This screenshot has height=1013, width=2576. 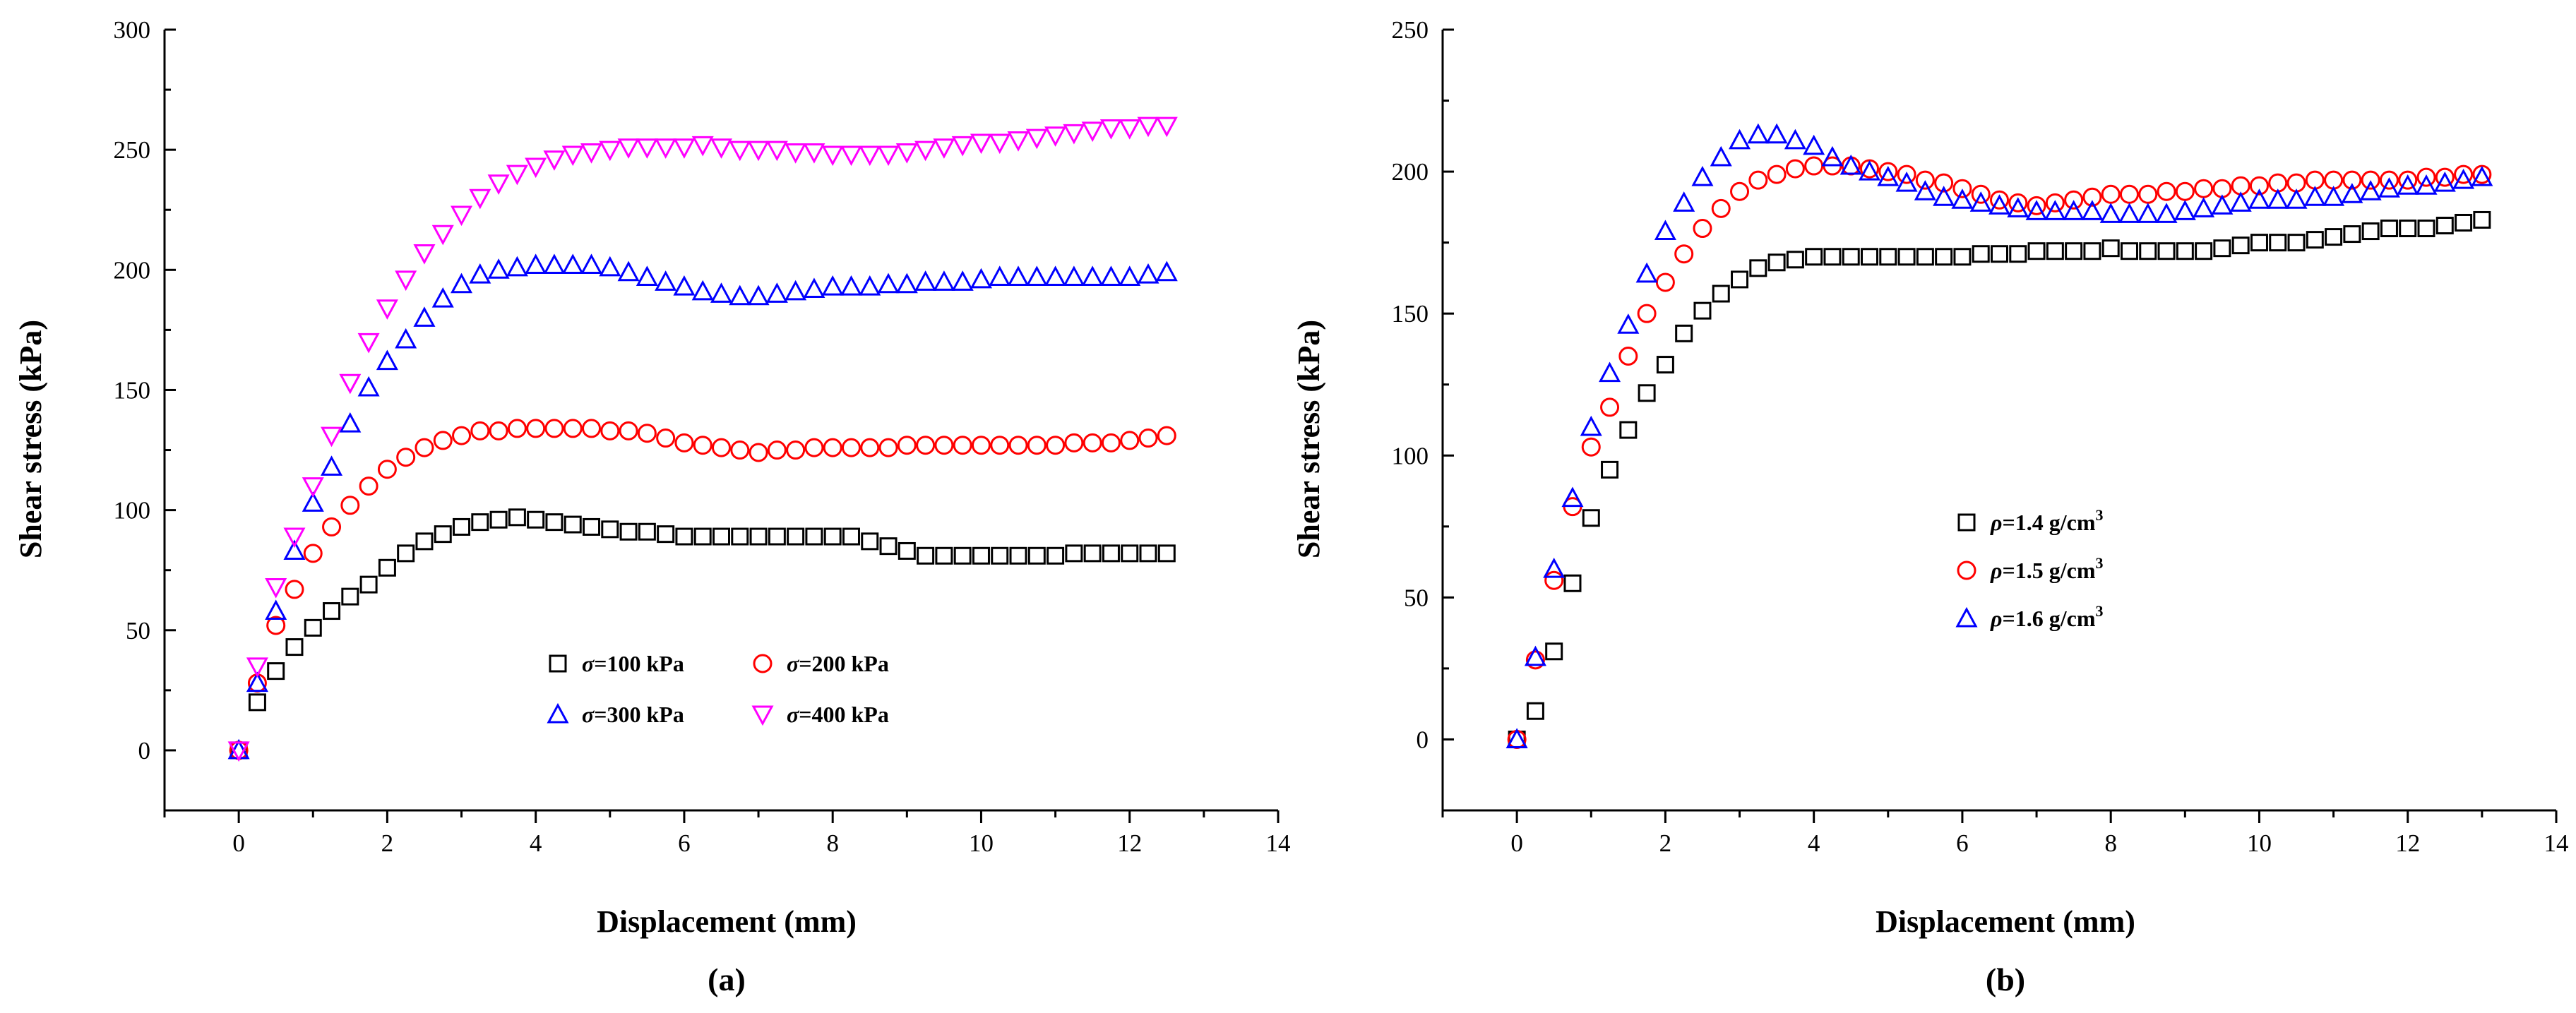 What do you see at coordinates (2030, 520) in the screenshot?
I see `panel-b-legend-item-1: ρ=1.4 g/cm3` at bounding box center [2030, 520].